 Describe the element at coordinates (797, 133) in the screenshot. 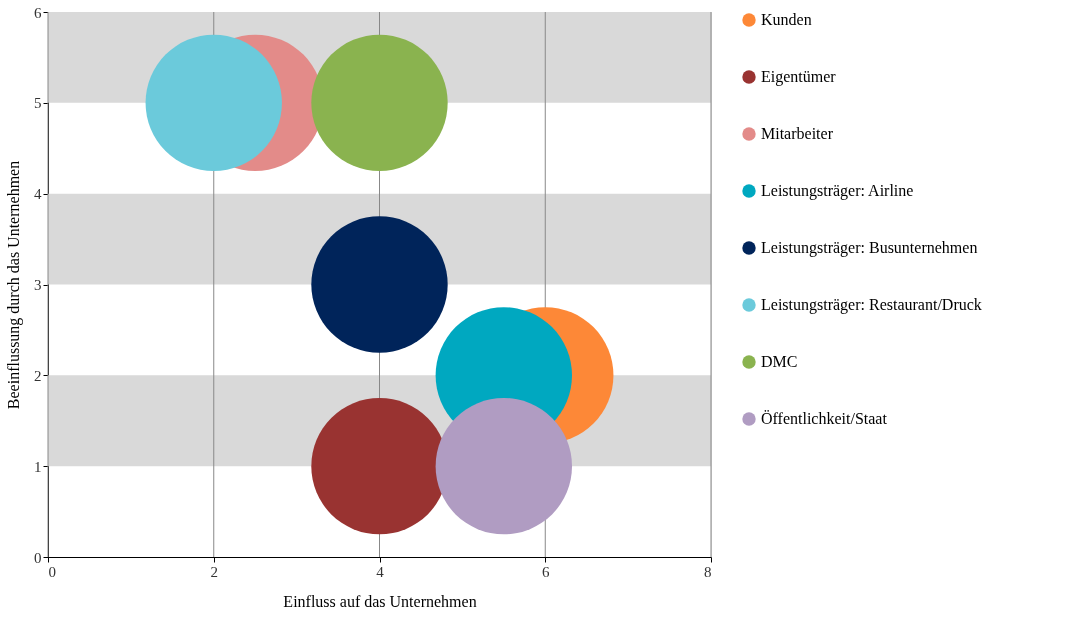

I see `legend-label: Mitarbeiter` at that location.